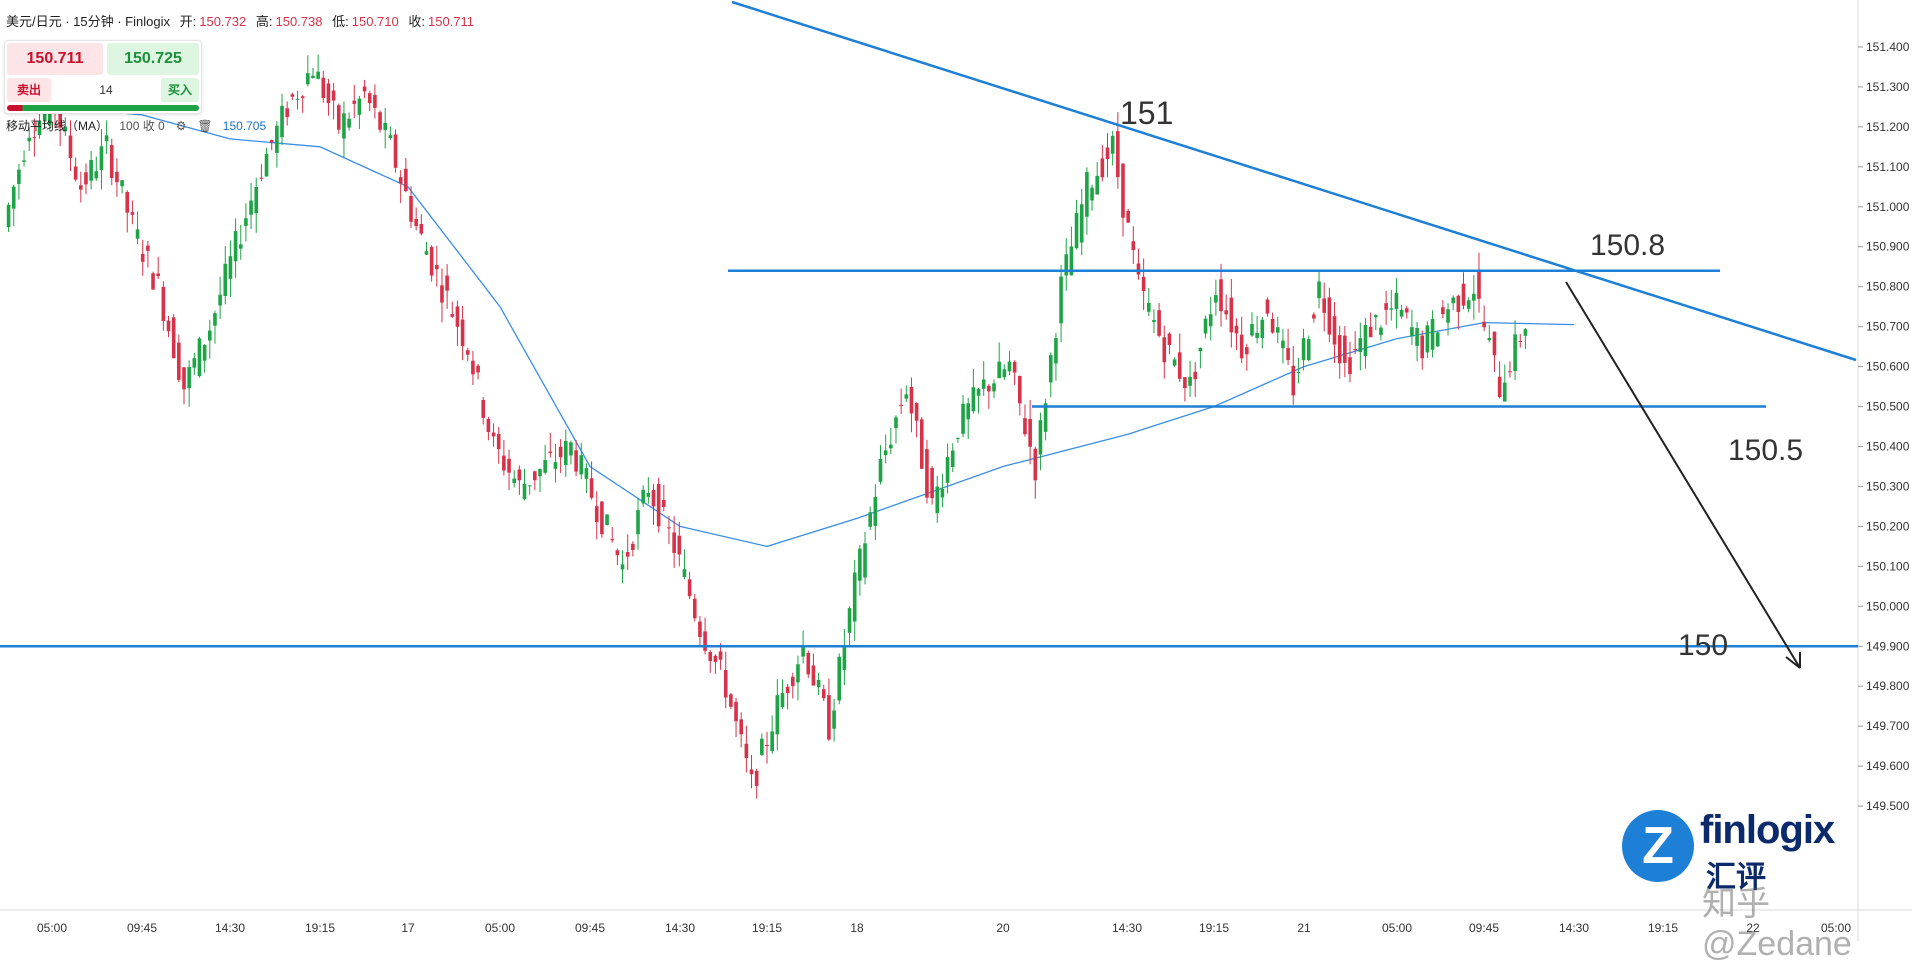  Describe the element at coordinates (1793, 660) in the screenshot. I see `forecast-arrowhead` at that location.